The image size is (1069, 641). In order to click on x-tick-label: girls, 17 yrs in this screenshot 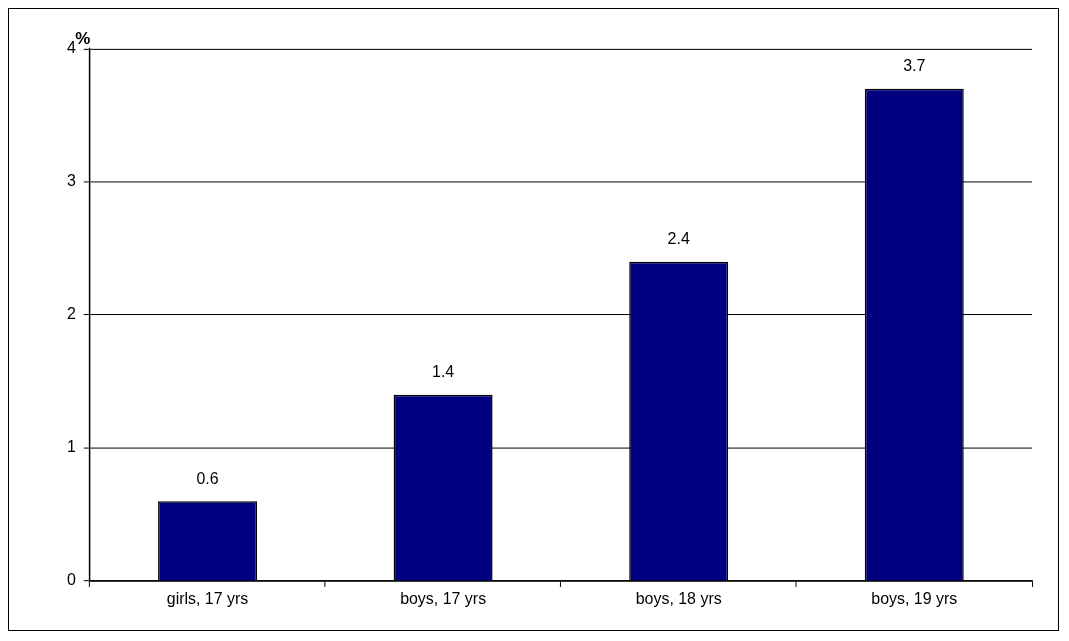, I will do `click(207, 598)`.